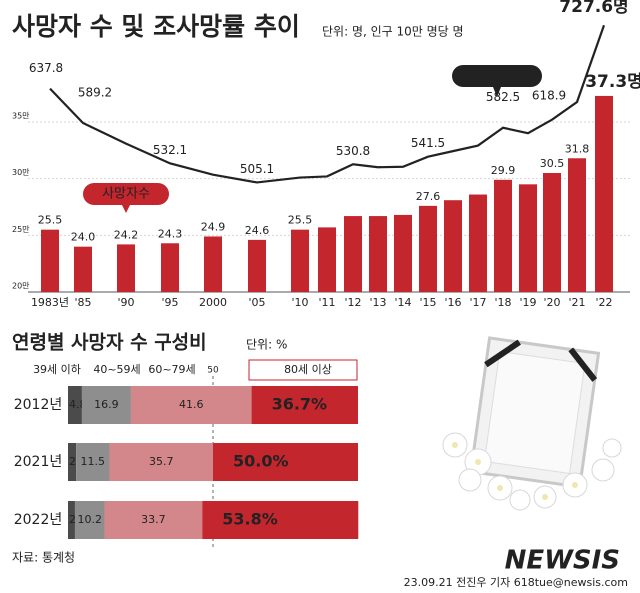 The width and height of the screenshot is (640, 593). I want to click on legend-label: 39세 이하, so click(57, 369).